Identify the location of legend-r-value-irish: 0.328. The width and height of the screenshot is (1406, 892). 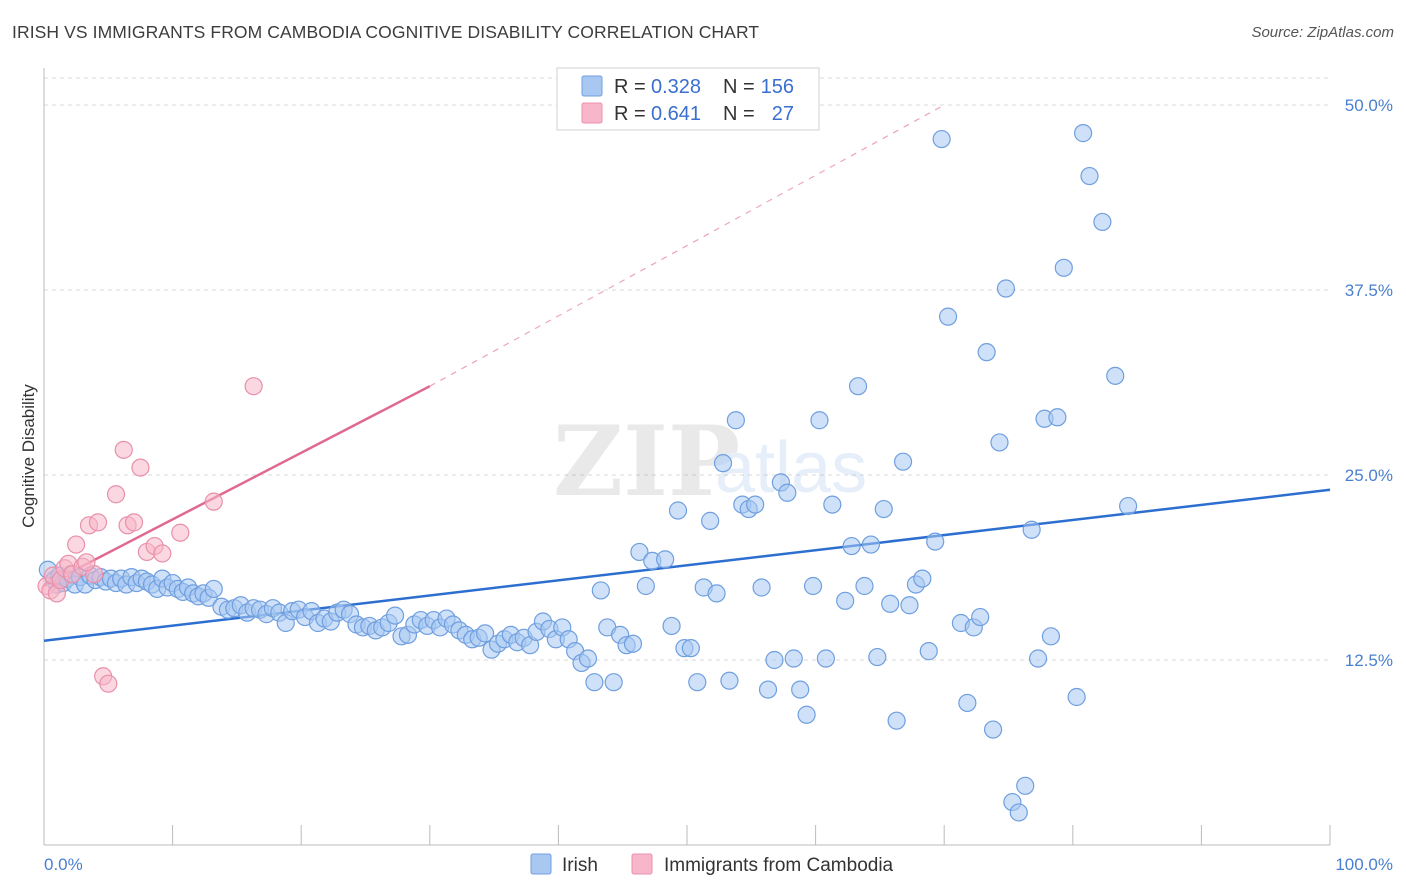
(676, 87).